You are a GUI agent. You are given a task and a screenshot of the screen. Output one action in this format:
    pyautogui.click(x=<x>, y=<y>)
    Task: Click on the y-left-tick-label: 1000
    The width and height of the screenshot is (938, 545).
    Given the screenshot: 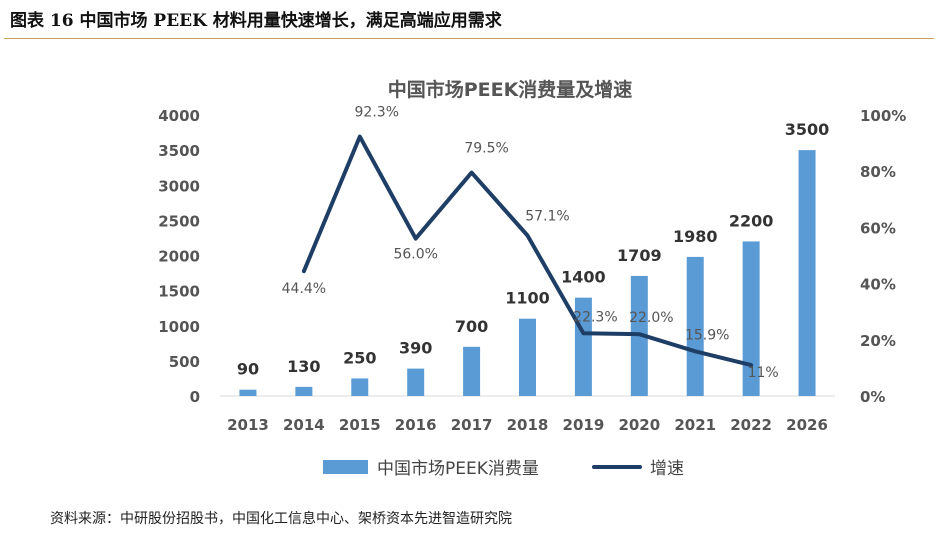 What is the action you would take?
    pyautogui.click(x=179, y=327)
    